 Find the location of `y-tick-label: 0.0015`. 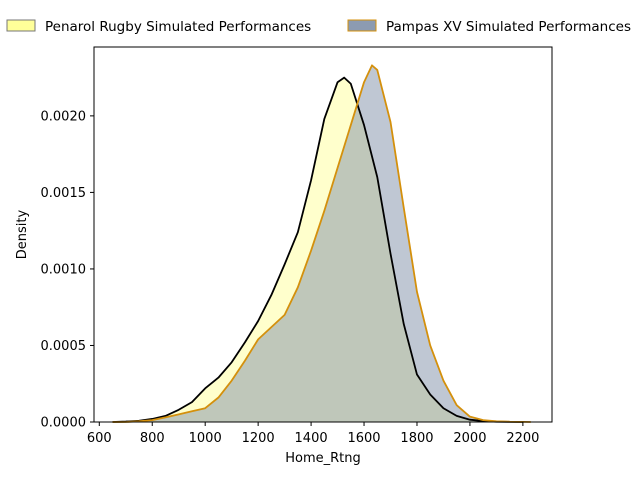

y-tick-label: 0.0015 is located at coordinates (64, 193).